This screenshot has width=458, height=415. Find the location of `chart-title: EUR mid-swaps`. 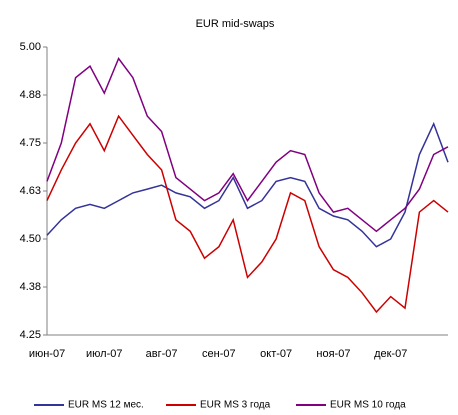

chart-title: EUR mid-swaps is located at coordinates (235, 24).